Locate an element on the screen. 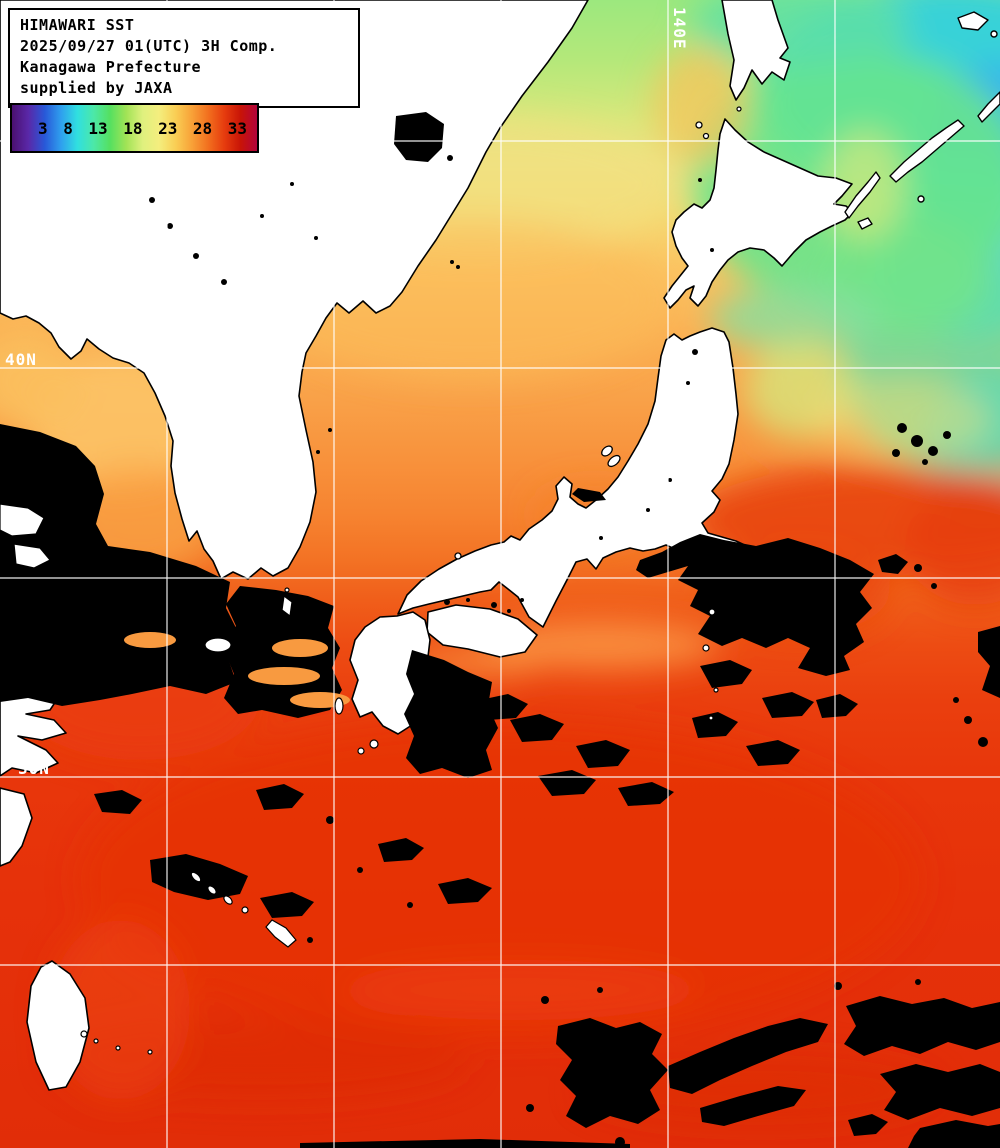  lat-30n-label: 30N is located at coordinates (34, 768).